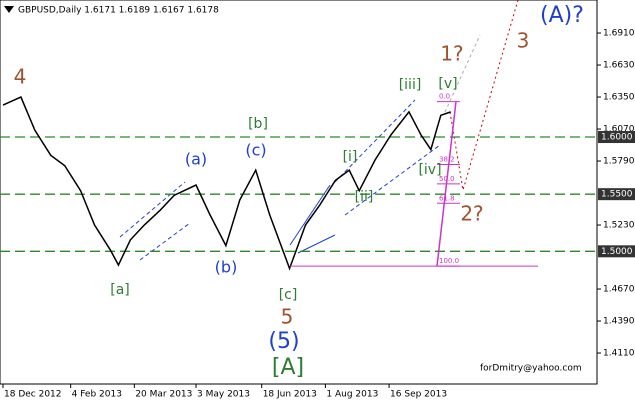 The width and height of the screenshot is (635, 404). What do you see at coordinates (451, 54) in the screenshot?
I see `wave-label: 1?` at bounding box center [451, 54].